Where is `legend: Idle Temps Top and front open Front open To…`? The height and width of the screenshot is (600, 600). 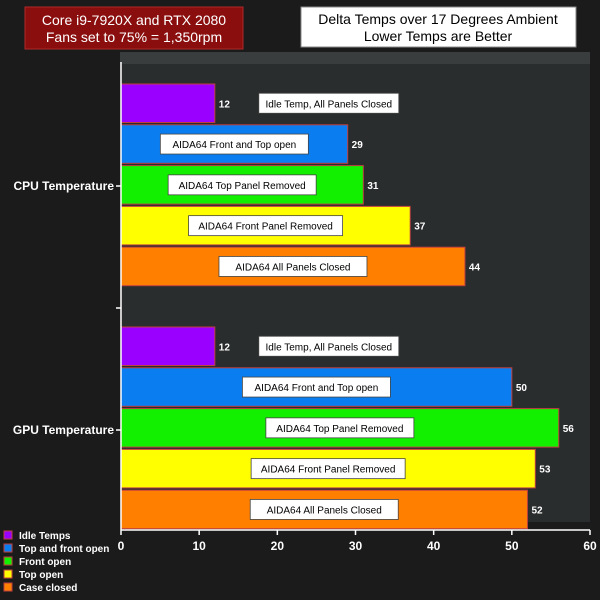
legend: Idle Temps Top and front open Front open To… is located at coordinates (56, 562).